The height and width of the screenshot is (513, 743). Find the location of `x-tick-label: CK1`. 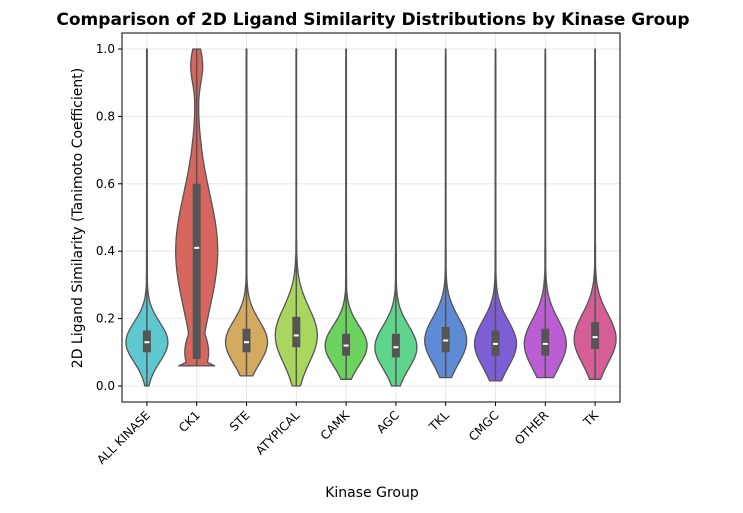

x-tick-label: CK1 is located at coordinates (189, 421).